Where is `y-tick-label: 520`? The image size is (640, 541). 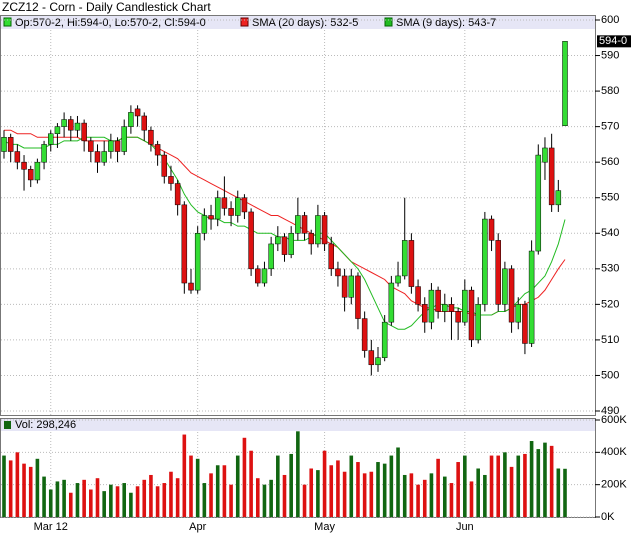 y-tick-label: 520 is located at coordinates (610, 304).